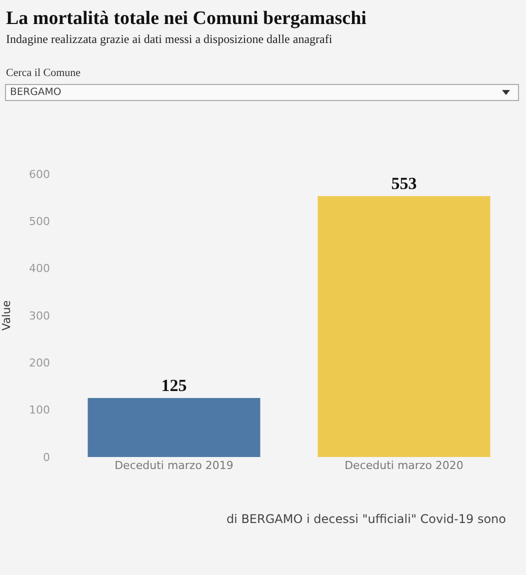 This screenshot has height=575, width=526. Describe the element at coordinates (262, 92) in the screenshot. I see `dropdown-field: BERGAMO` at that location.